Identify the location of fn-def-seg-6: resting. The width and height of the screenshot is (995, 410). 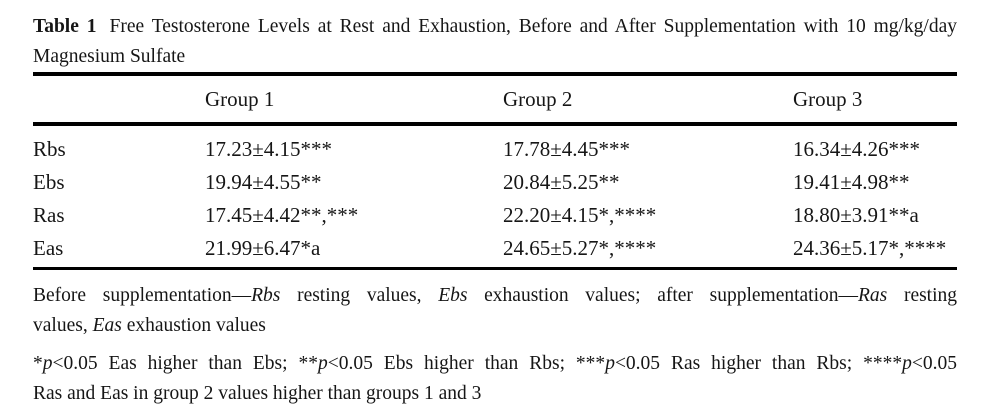
(922, 295).